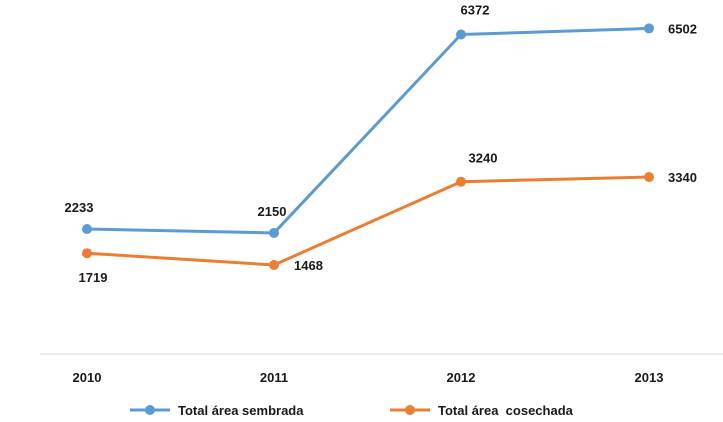  What do you see at coordinates (682, 177) in the screenshot?
I see `data-label: 3340` at bounding box center [682, 177].